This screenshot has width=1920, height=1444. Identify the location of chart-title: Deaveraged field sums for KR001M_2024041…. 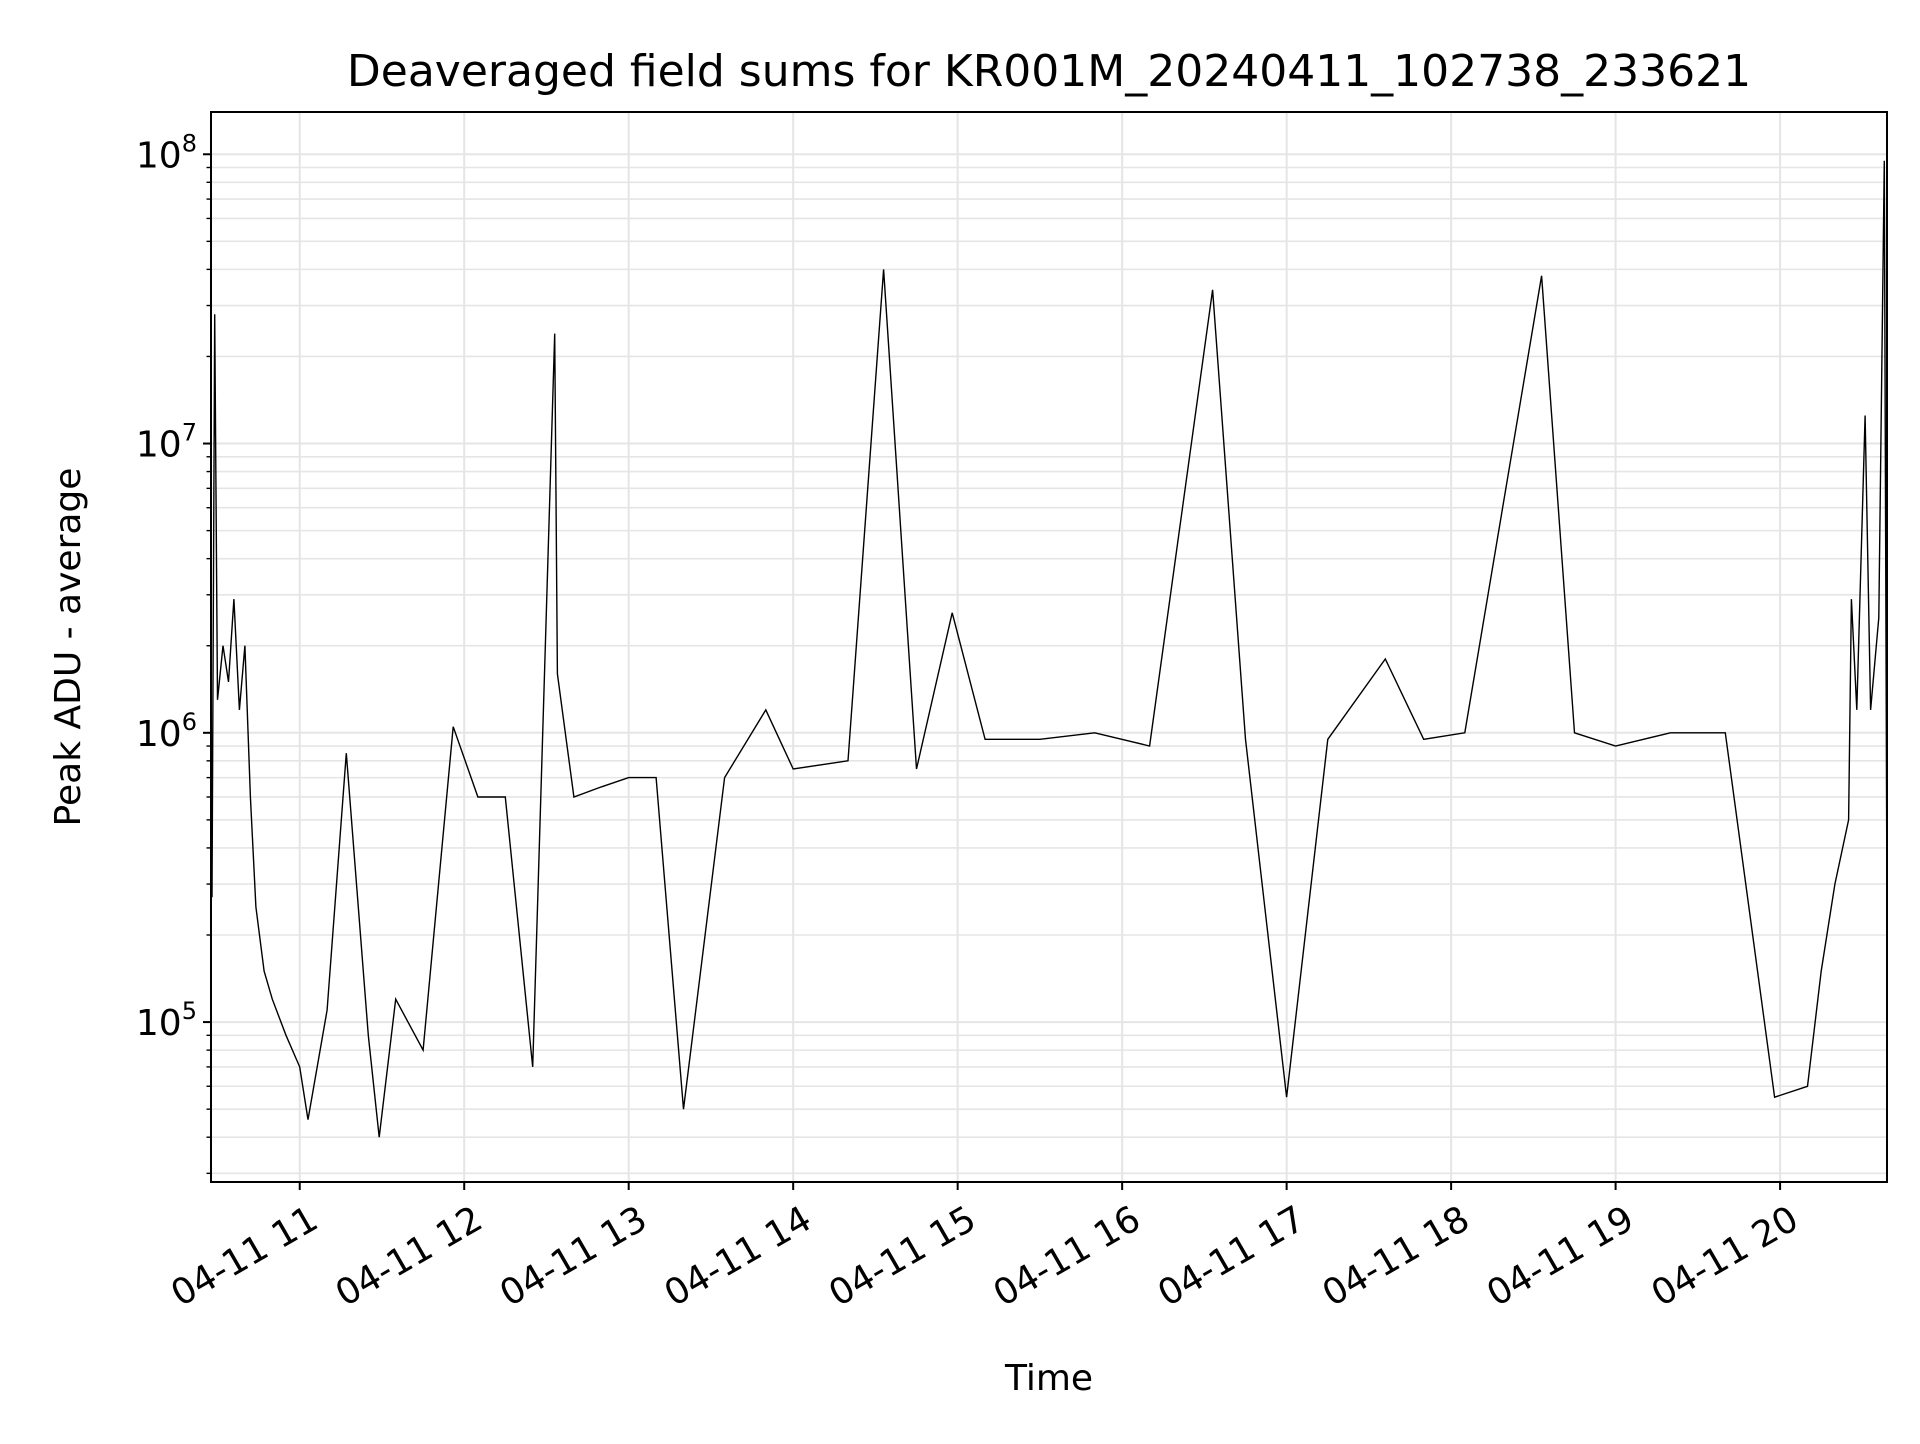
(1049, 71).